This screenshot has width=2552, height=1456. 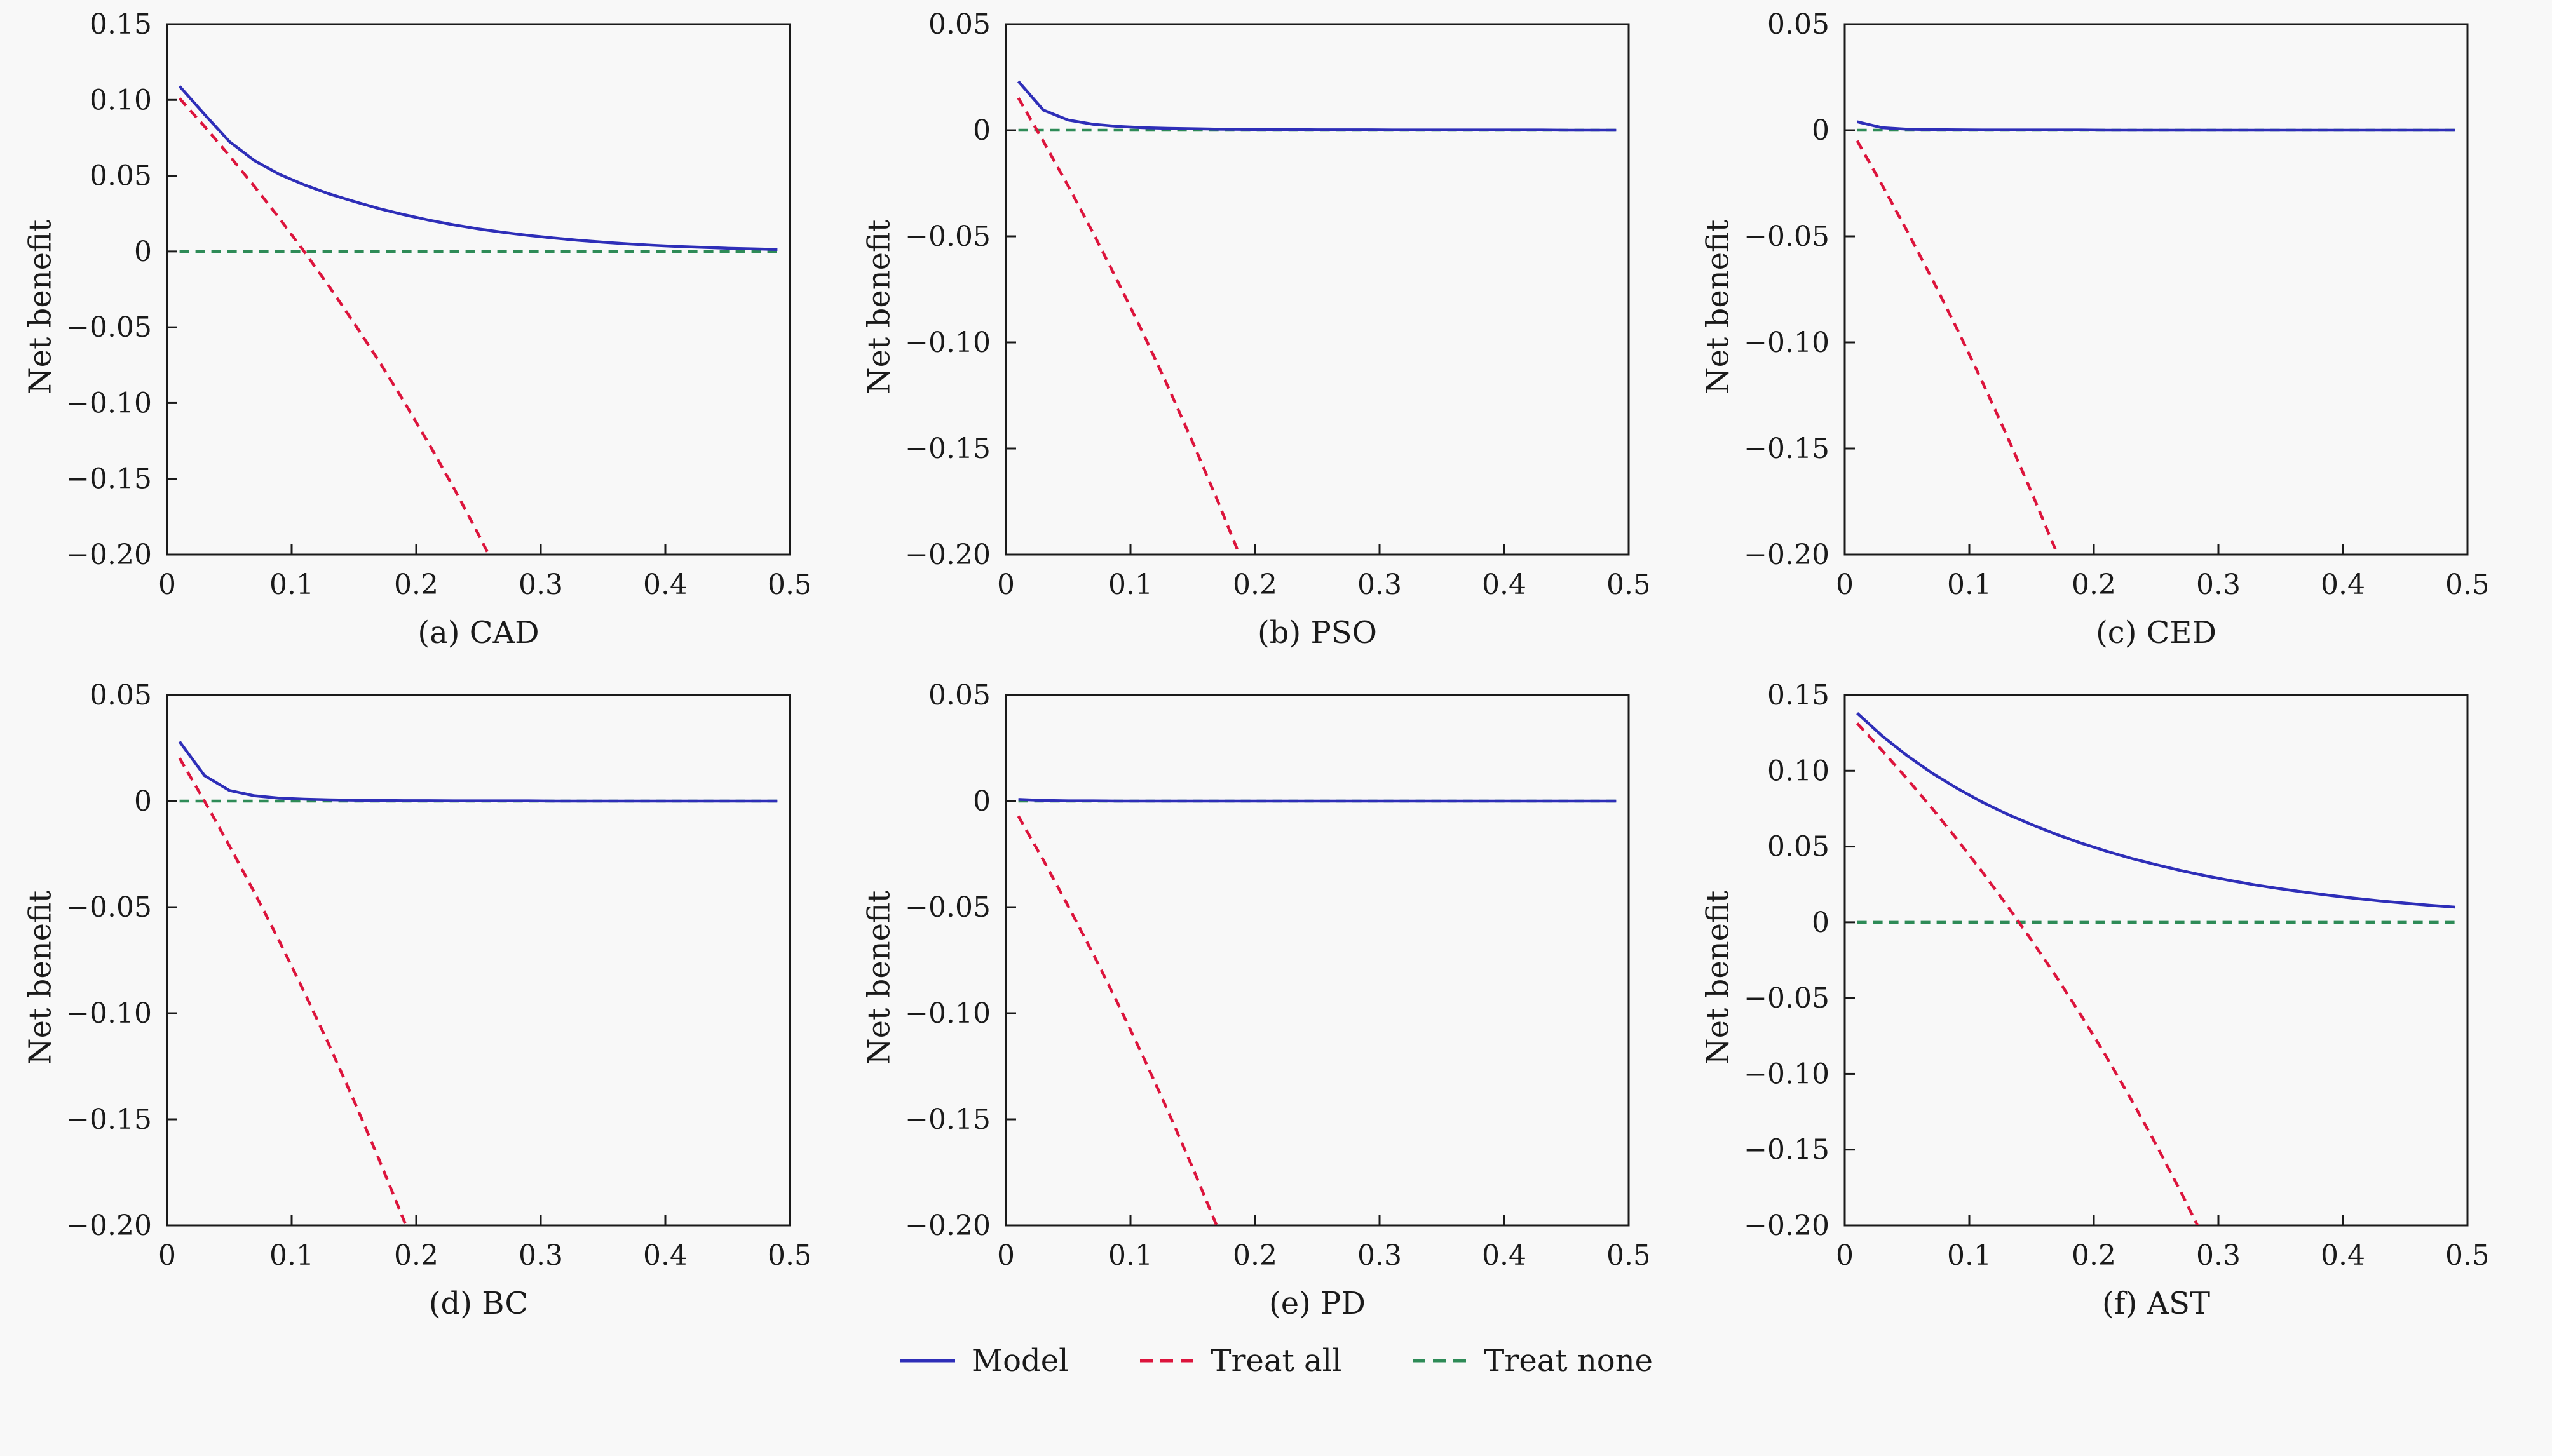 I want to click on legend-item-treat-all: Treat all, so click(x=1240, y=1360).